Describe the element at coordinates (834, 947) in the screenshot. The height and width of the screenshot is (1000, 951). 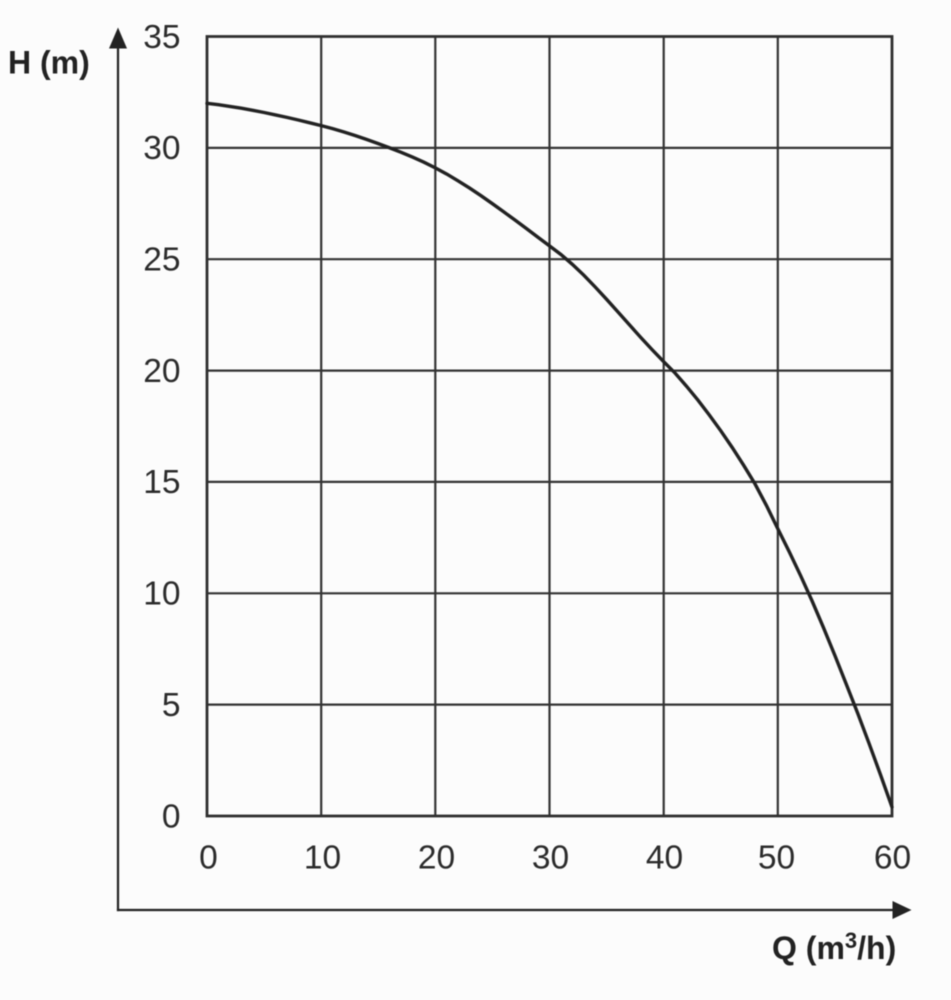
I see `svg-text: Q (m3/h)` at that location.